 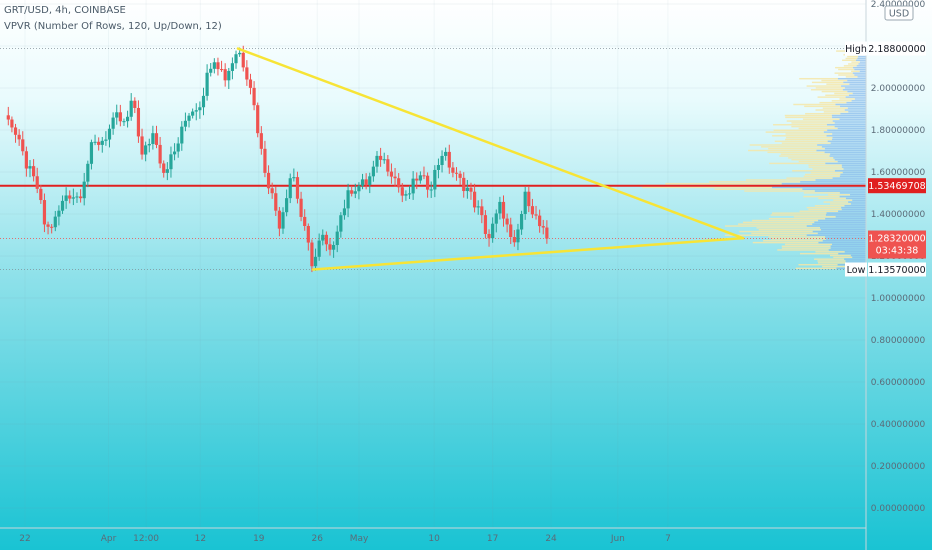 I want to click on high-value: 2.18800000, so click(x=896, y=49).